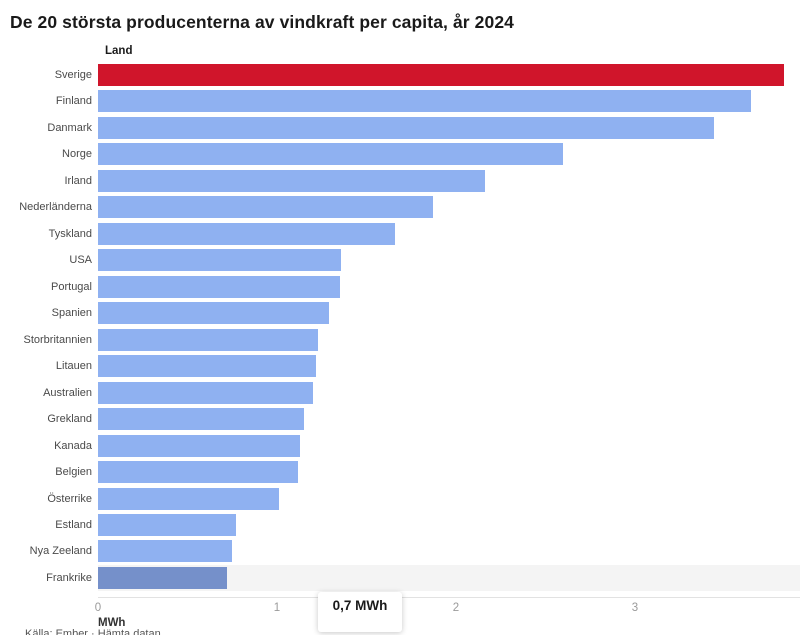 This screenshot has height=635, width=800. Describe the element at coordinates (93, 631) in the screenshot. I see `source-line-clipped: Källa: Ember · Hämta datan` at that location.